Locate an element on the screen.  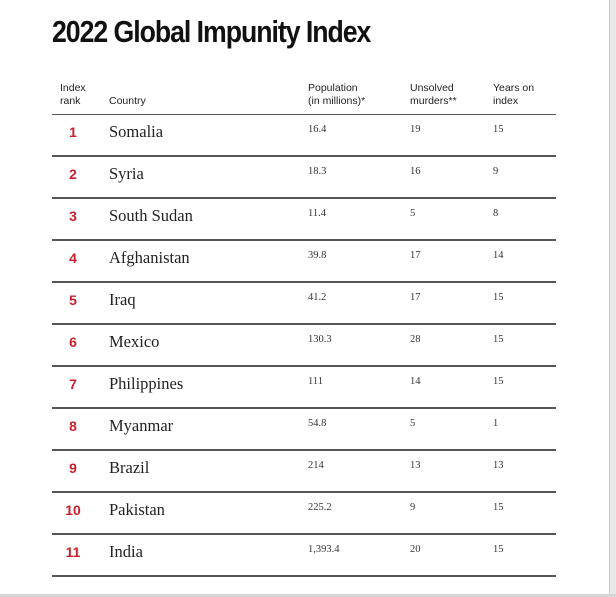
unsolved-murders-cell: 28 is located at coordinates (415, 339).